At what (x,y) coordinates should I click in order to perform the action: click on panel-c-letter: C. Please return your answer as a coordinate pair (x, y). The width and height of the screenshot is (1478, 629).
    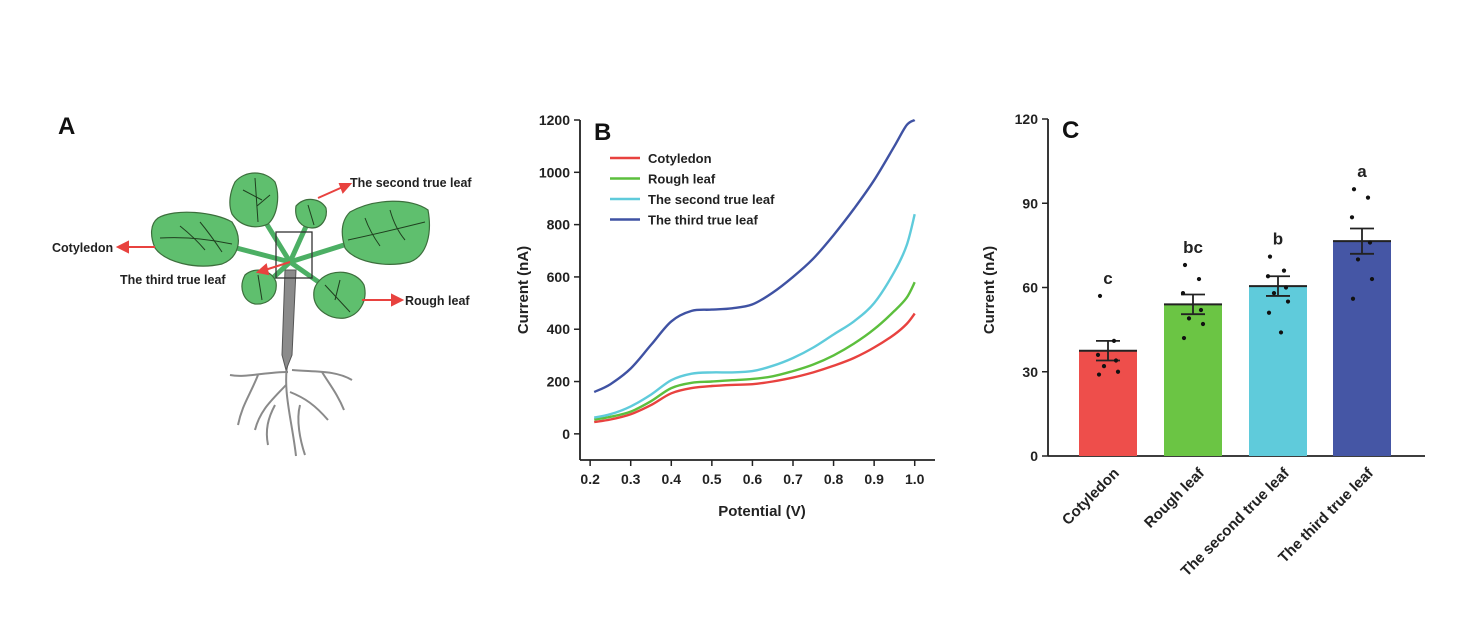
    Looking at the image, I should click on (1070, 130).